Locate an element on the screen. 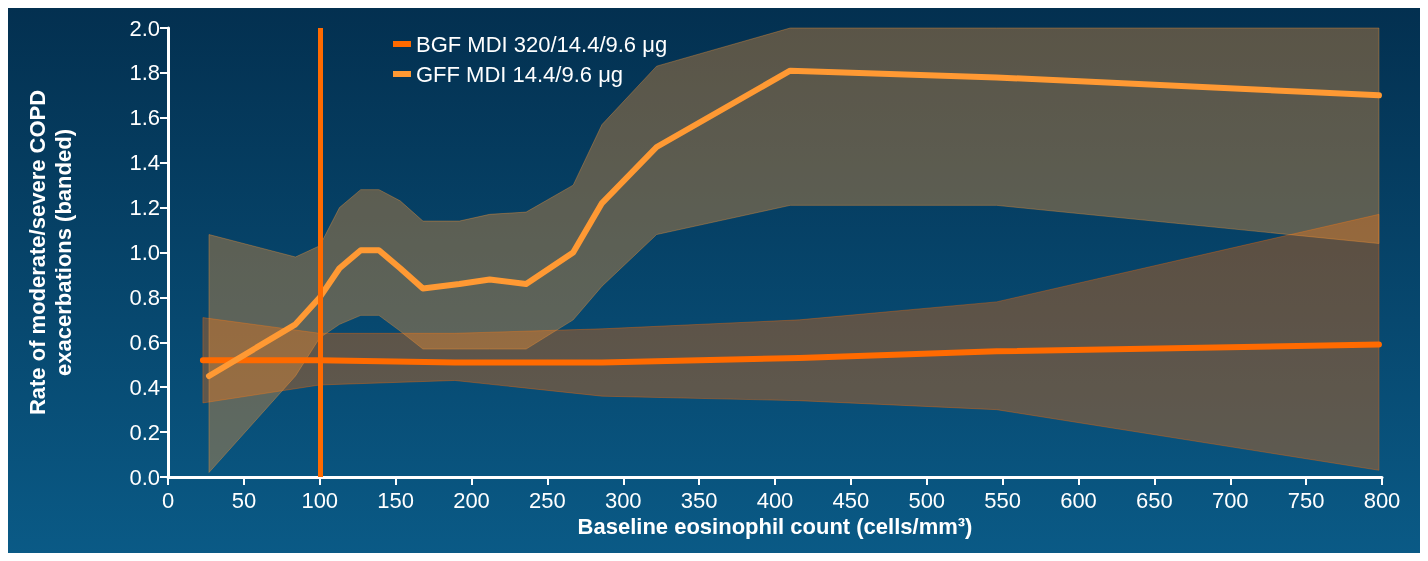  x-tick-label: 600 is located at coordinates (1078, 500).